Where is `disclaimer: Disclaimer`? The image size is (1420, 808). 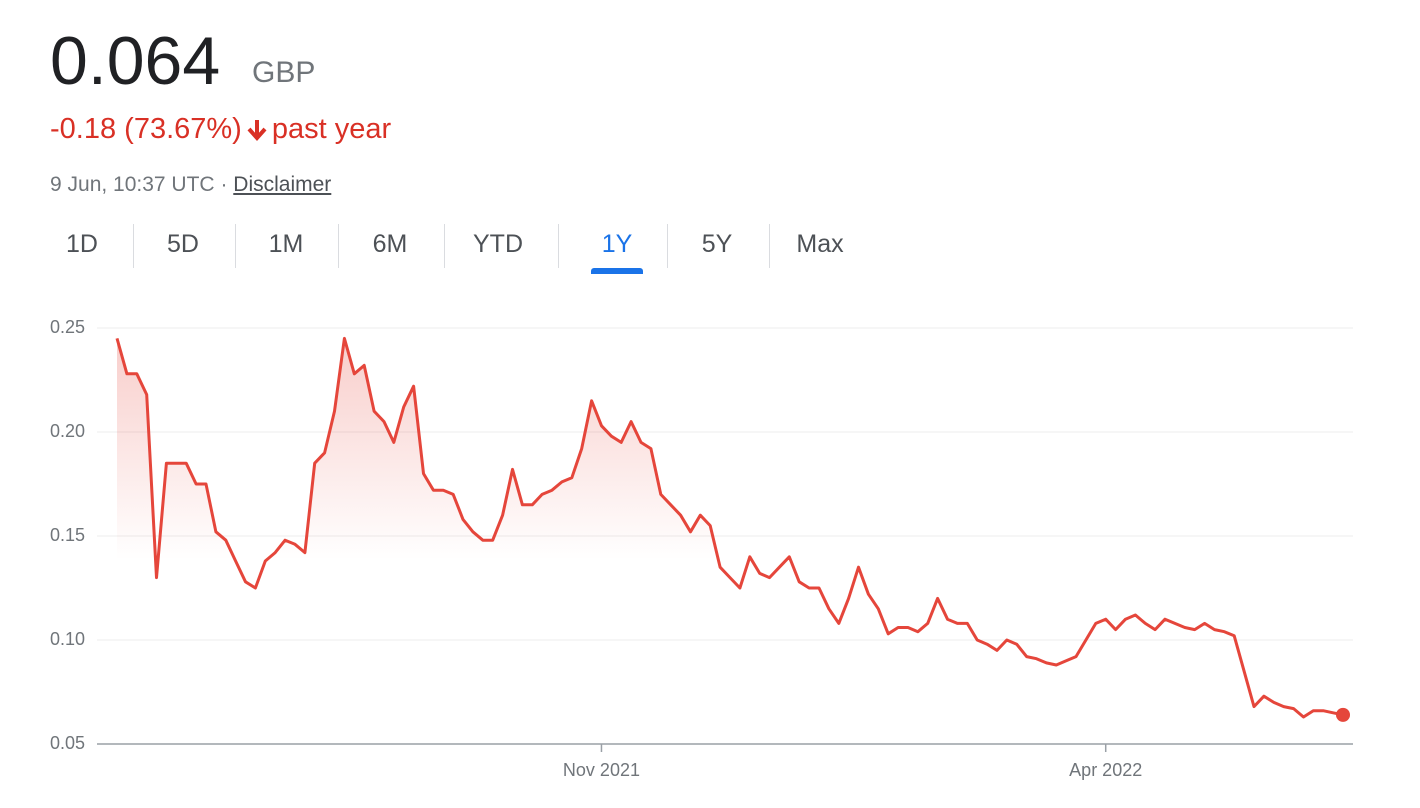
disclaimer: Disclaimer is located at coordinates (282, 184).